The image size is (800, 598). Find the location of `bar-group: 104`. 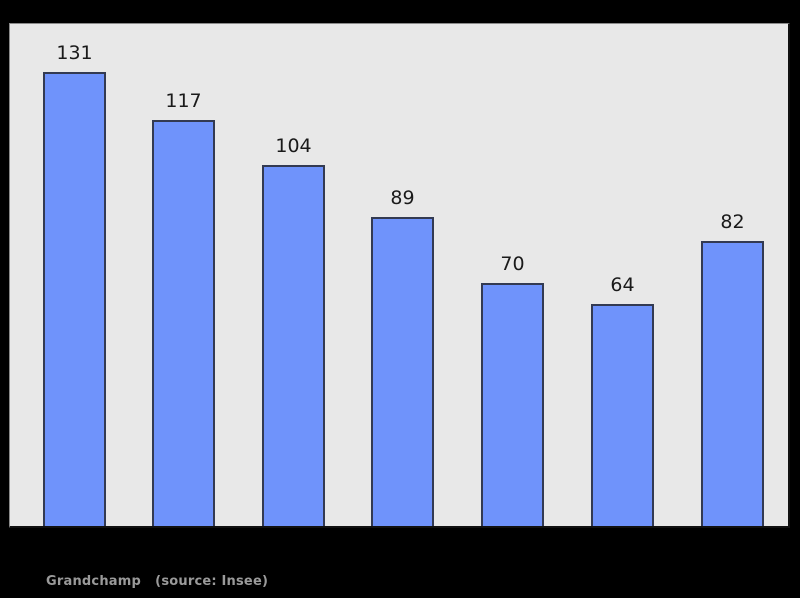

bar-group: 104 is located at coordinates (293, 328).